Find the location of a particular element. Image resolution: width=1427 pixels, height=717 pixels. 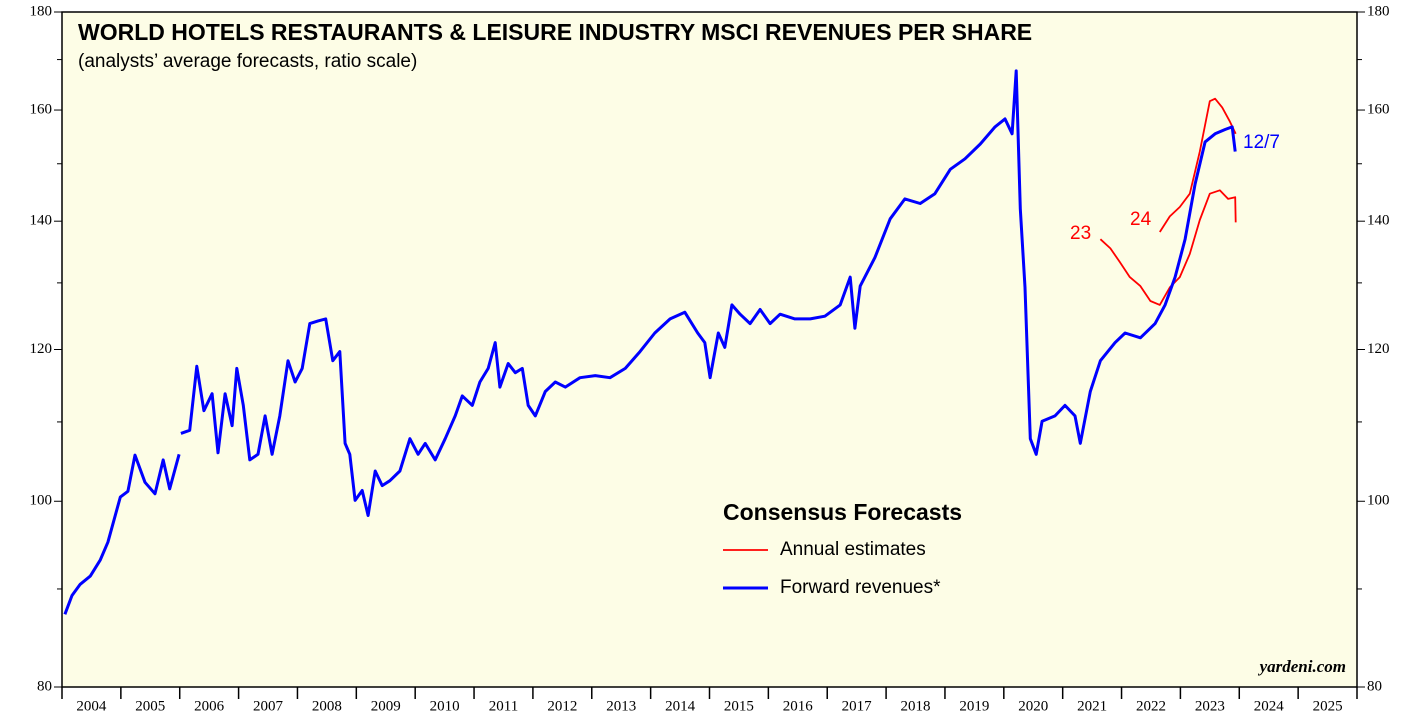

x-tick-label: 2008 is located at coordinates (327, 706).